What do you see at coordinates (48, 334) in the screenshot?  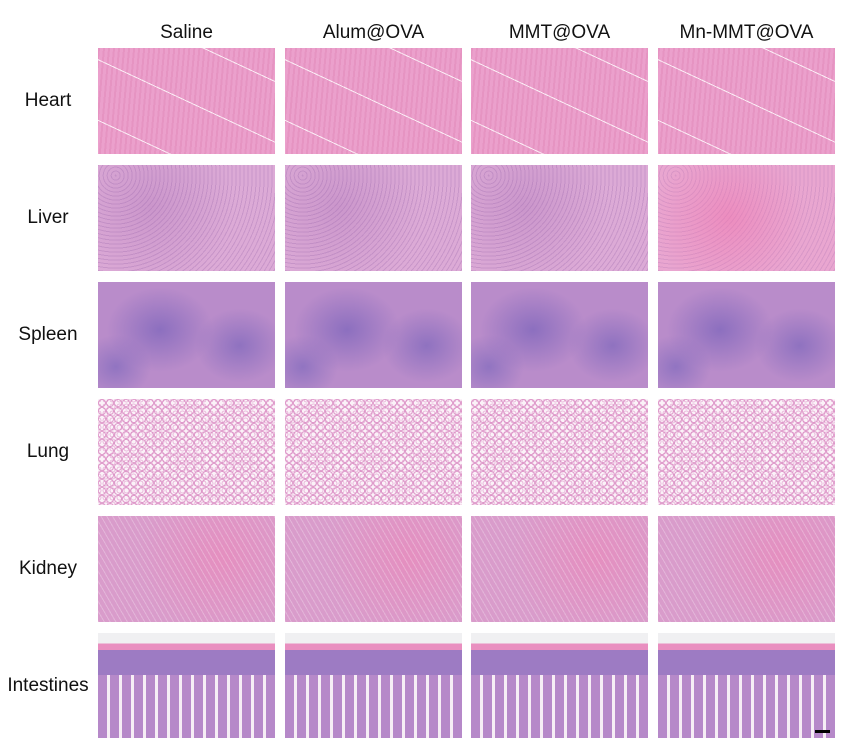 I see `row-label: Spleen` at bounding box center [48, 334].